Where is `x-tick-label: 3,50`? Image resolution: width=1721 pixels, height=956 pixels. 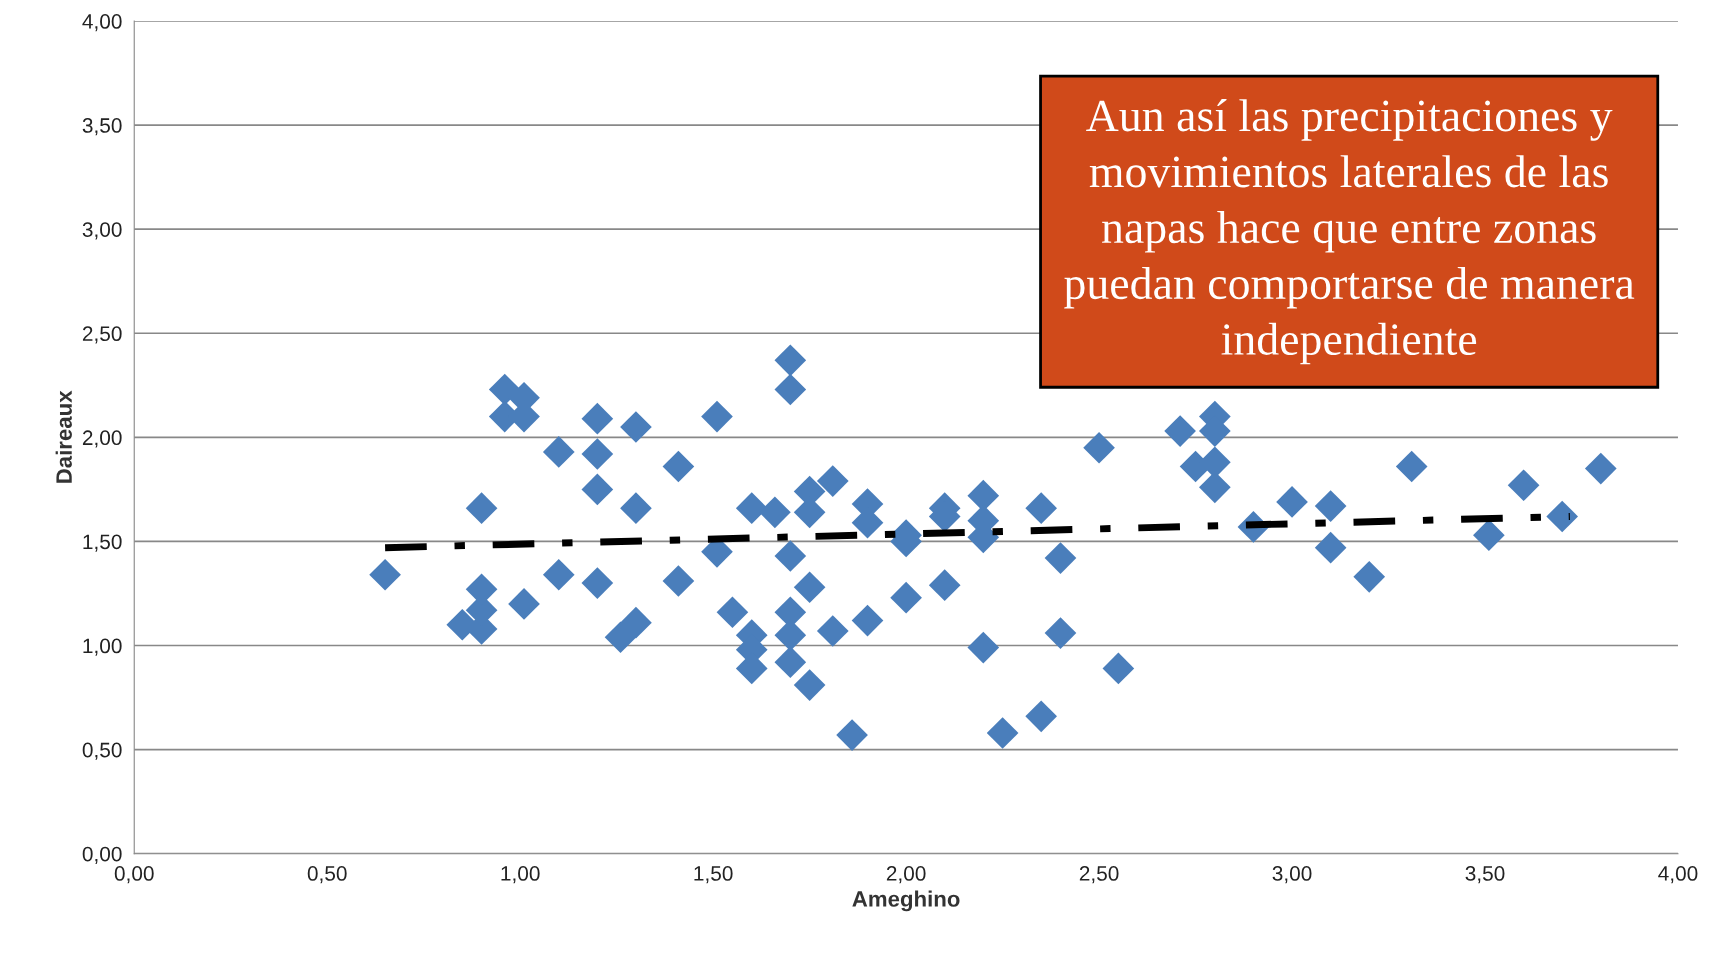
x-tick-label: 3,50 is located at coordinates (1485, 875).